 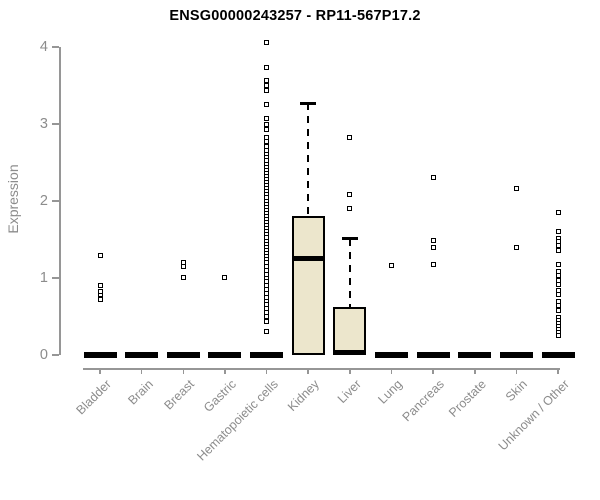 I want to click on y-tick-label: 3, so click(x=43, y=124).